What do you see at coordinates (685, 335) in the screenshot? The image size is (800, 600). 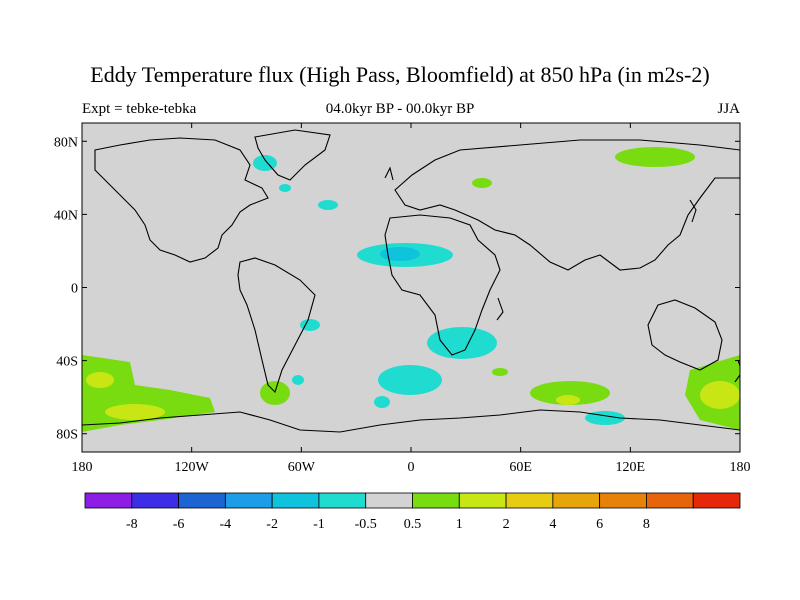 I see `coast-australia` at bounding box center [685, 335].